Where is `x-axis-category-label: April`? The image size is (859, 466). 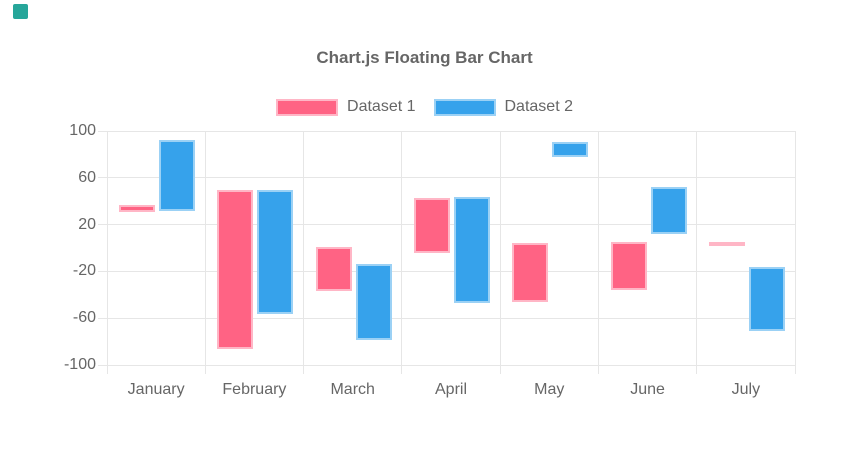
x-axis-category-label: April is located at coordinates (451, 389).